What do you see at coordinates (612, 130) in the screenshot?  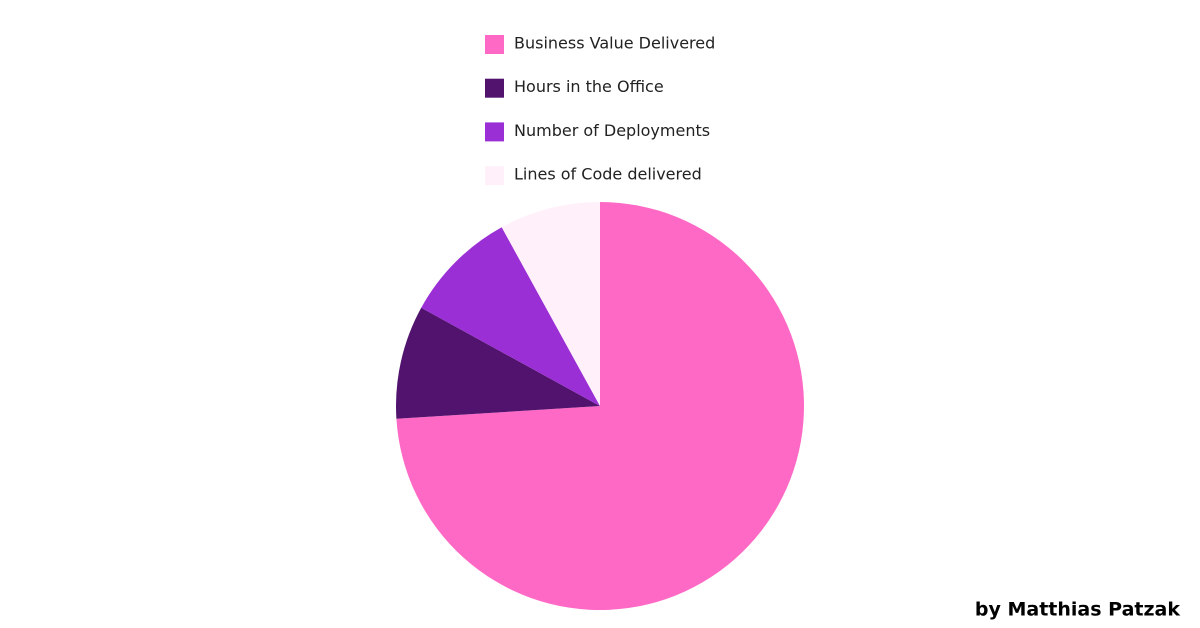 I see `legend-label: Number of Deployments` at bounding box center [612, 130].